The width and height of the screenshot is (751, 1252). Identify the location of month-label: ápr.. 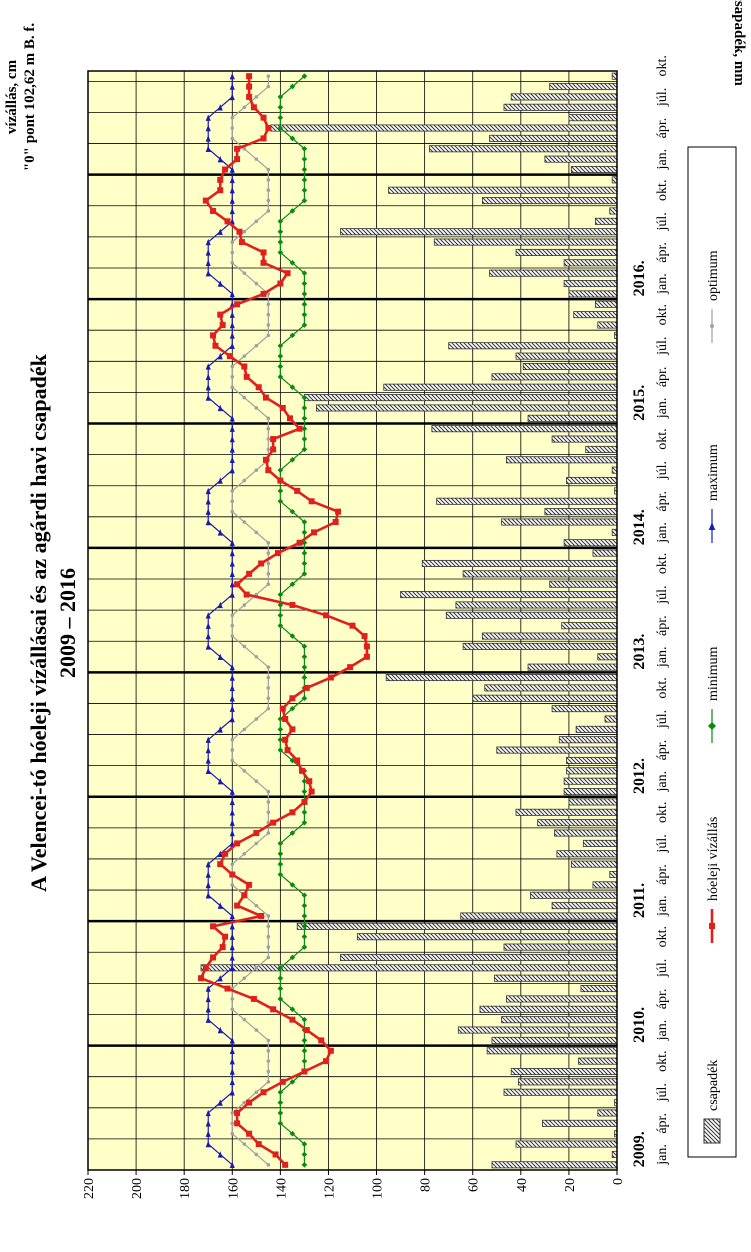
(662, 1123).